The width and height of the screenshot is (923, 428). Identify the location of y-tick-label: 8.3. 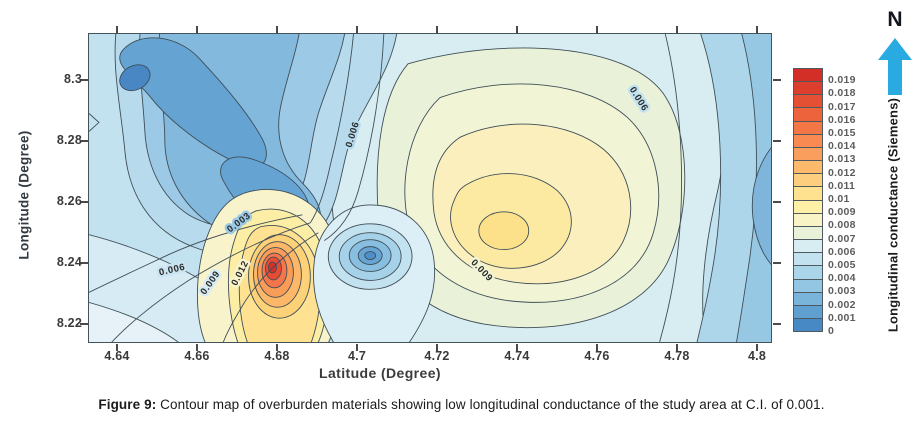
(73, 79).